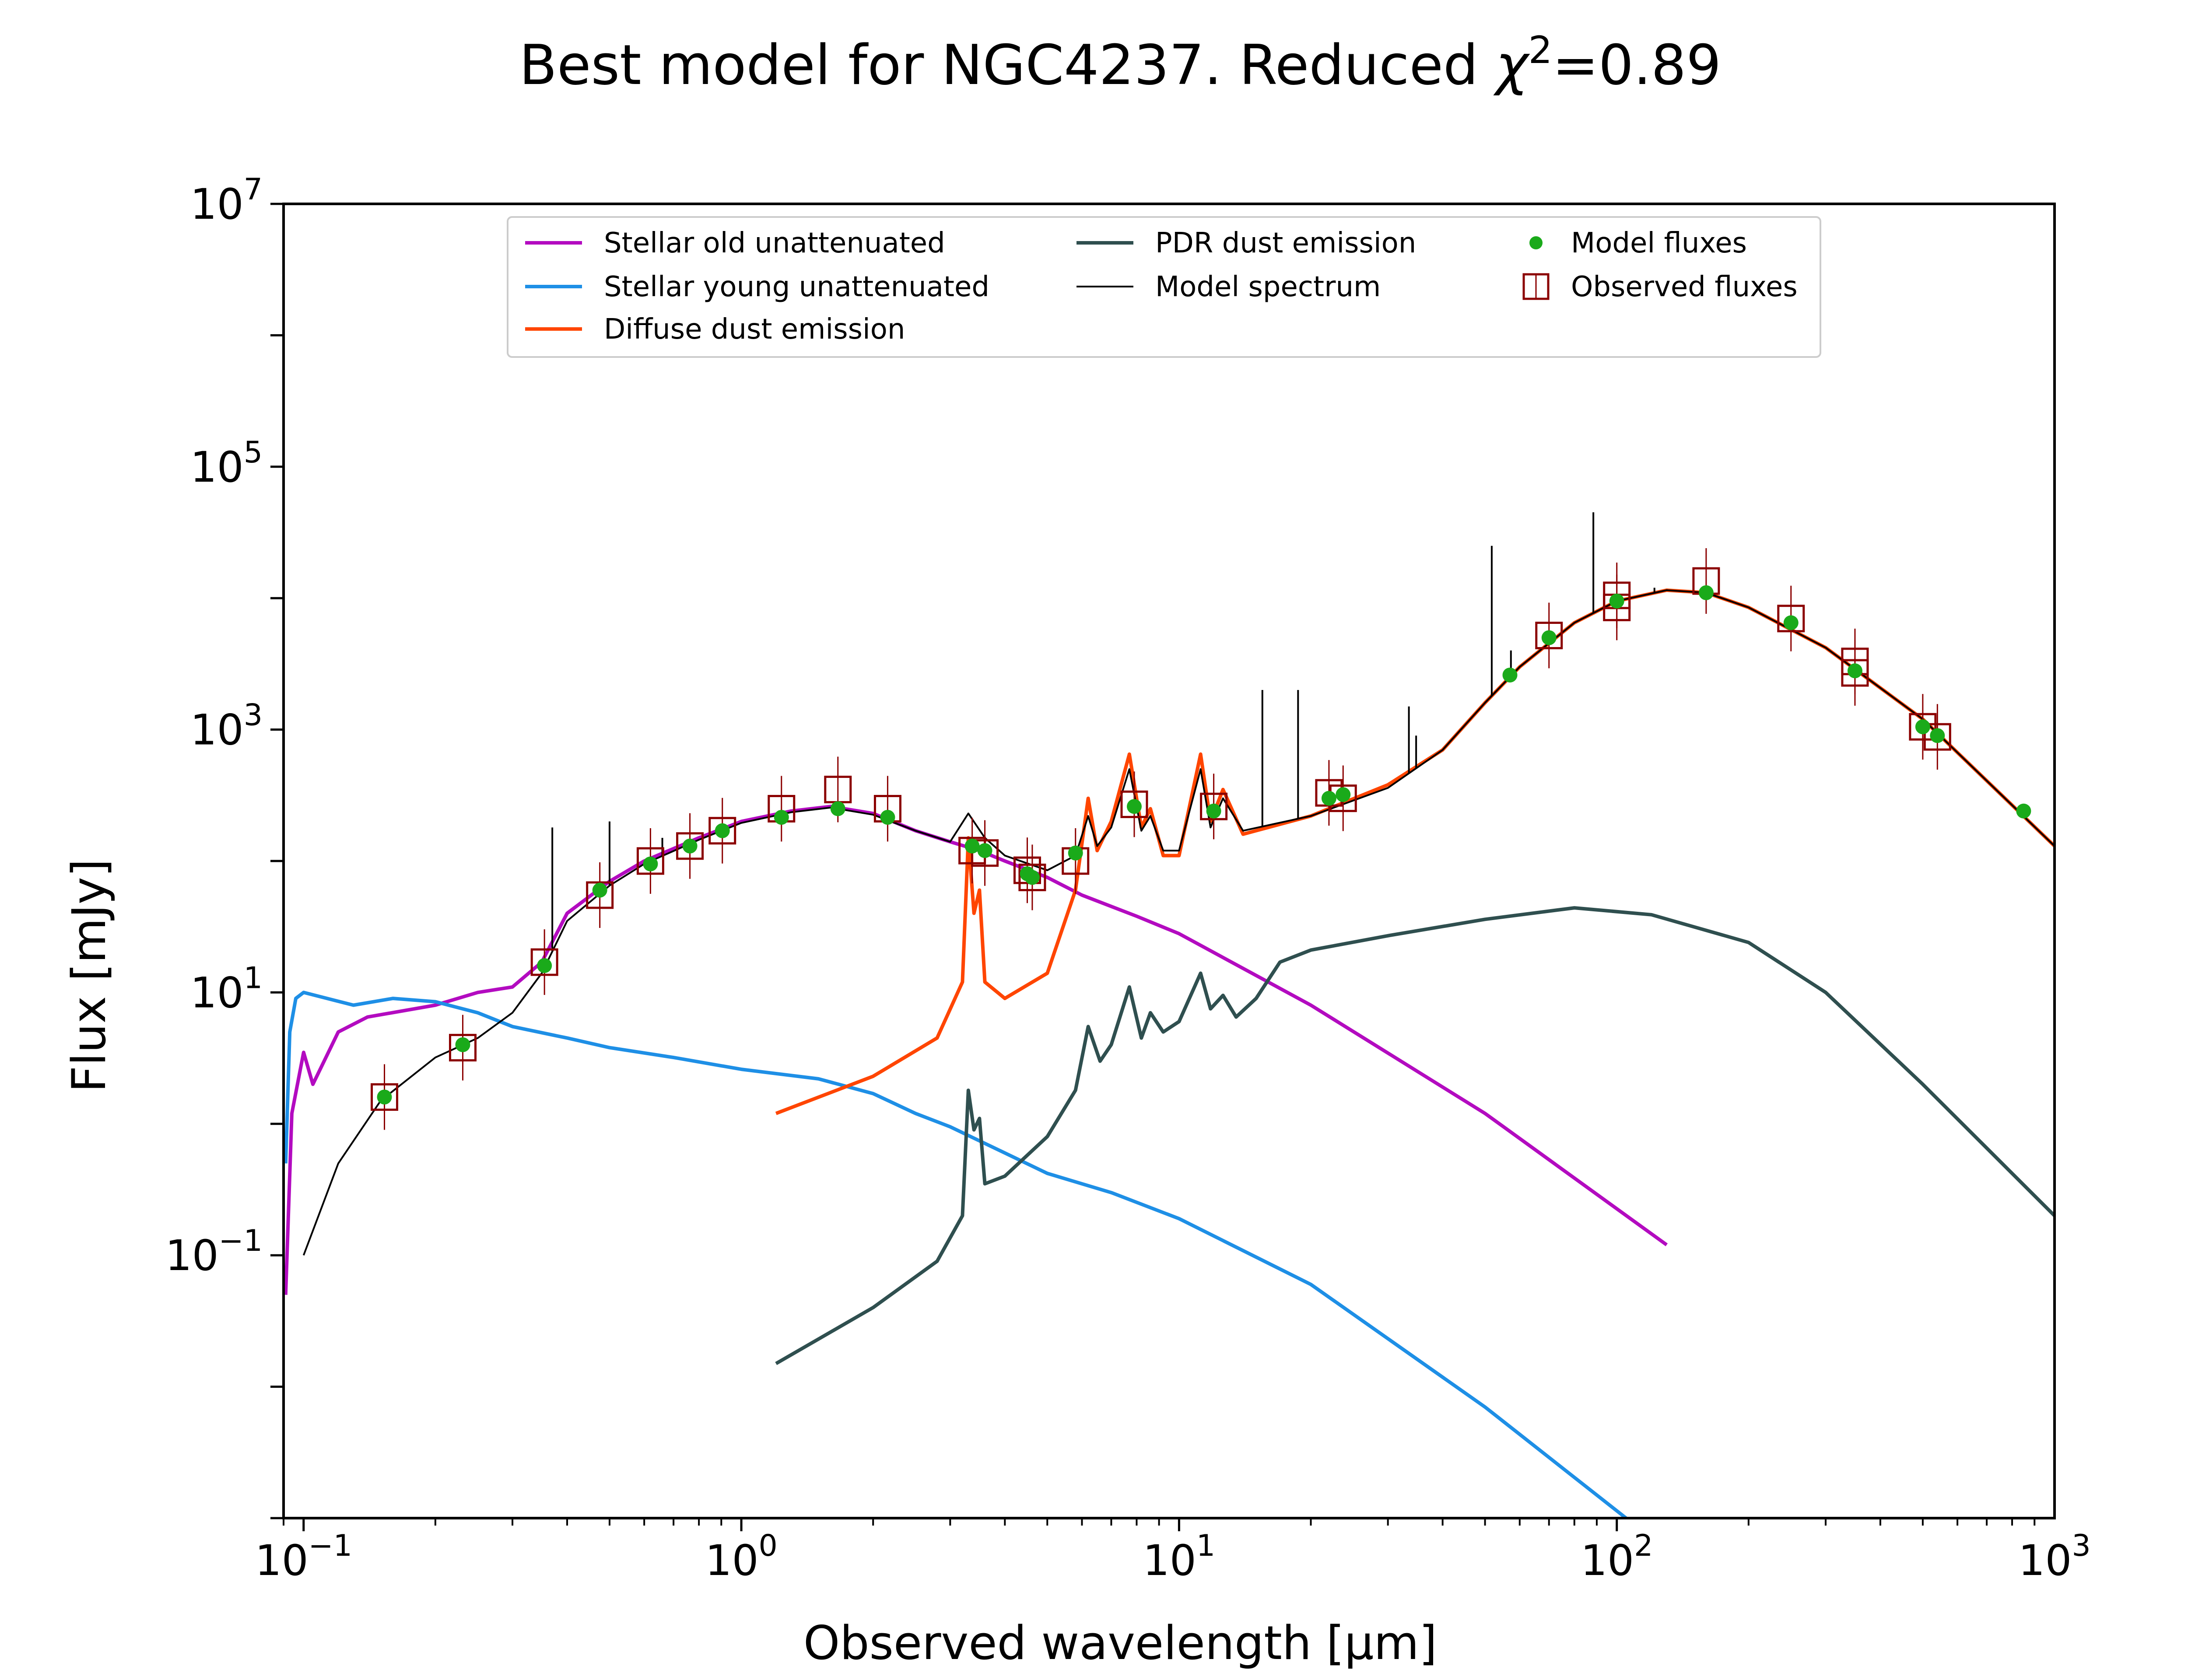 Image resolution: width=2188 pixels, height=1680 pixels. What do you see at coordinates (226, 726) in the screenshot?
I see `y-tick-label: 10³` at bounding box center [226, 726].